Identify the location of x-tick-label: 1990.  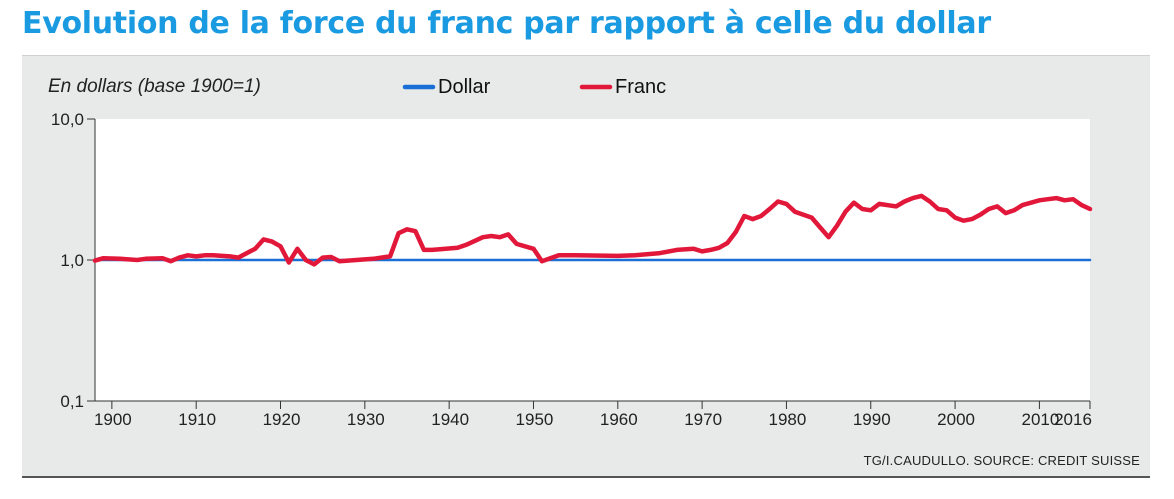
(872, 419).